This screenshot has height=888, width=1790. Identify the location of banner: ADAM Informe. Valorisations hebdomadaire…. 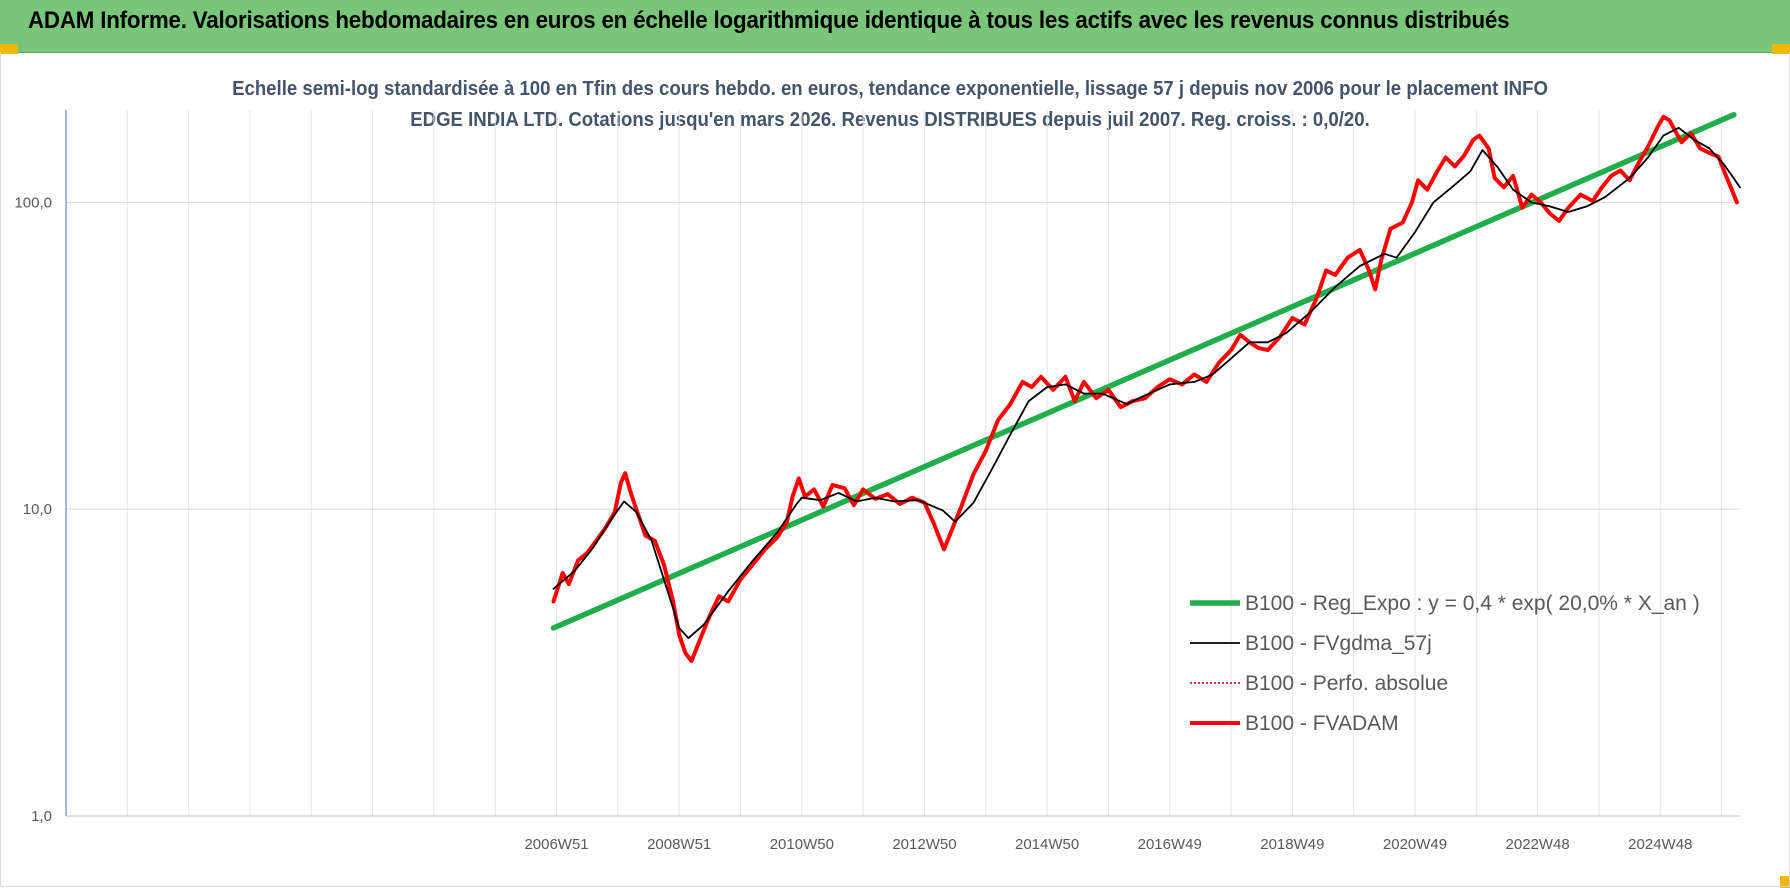
(895, 26).